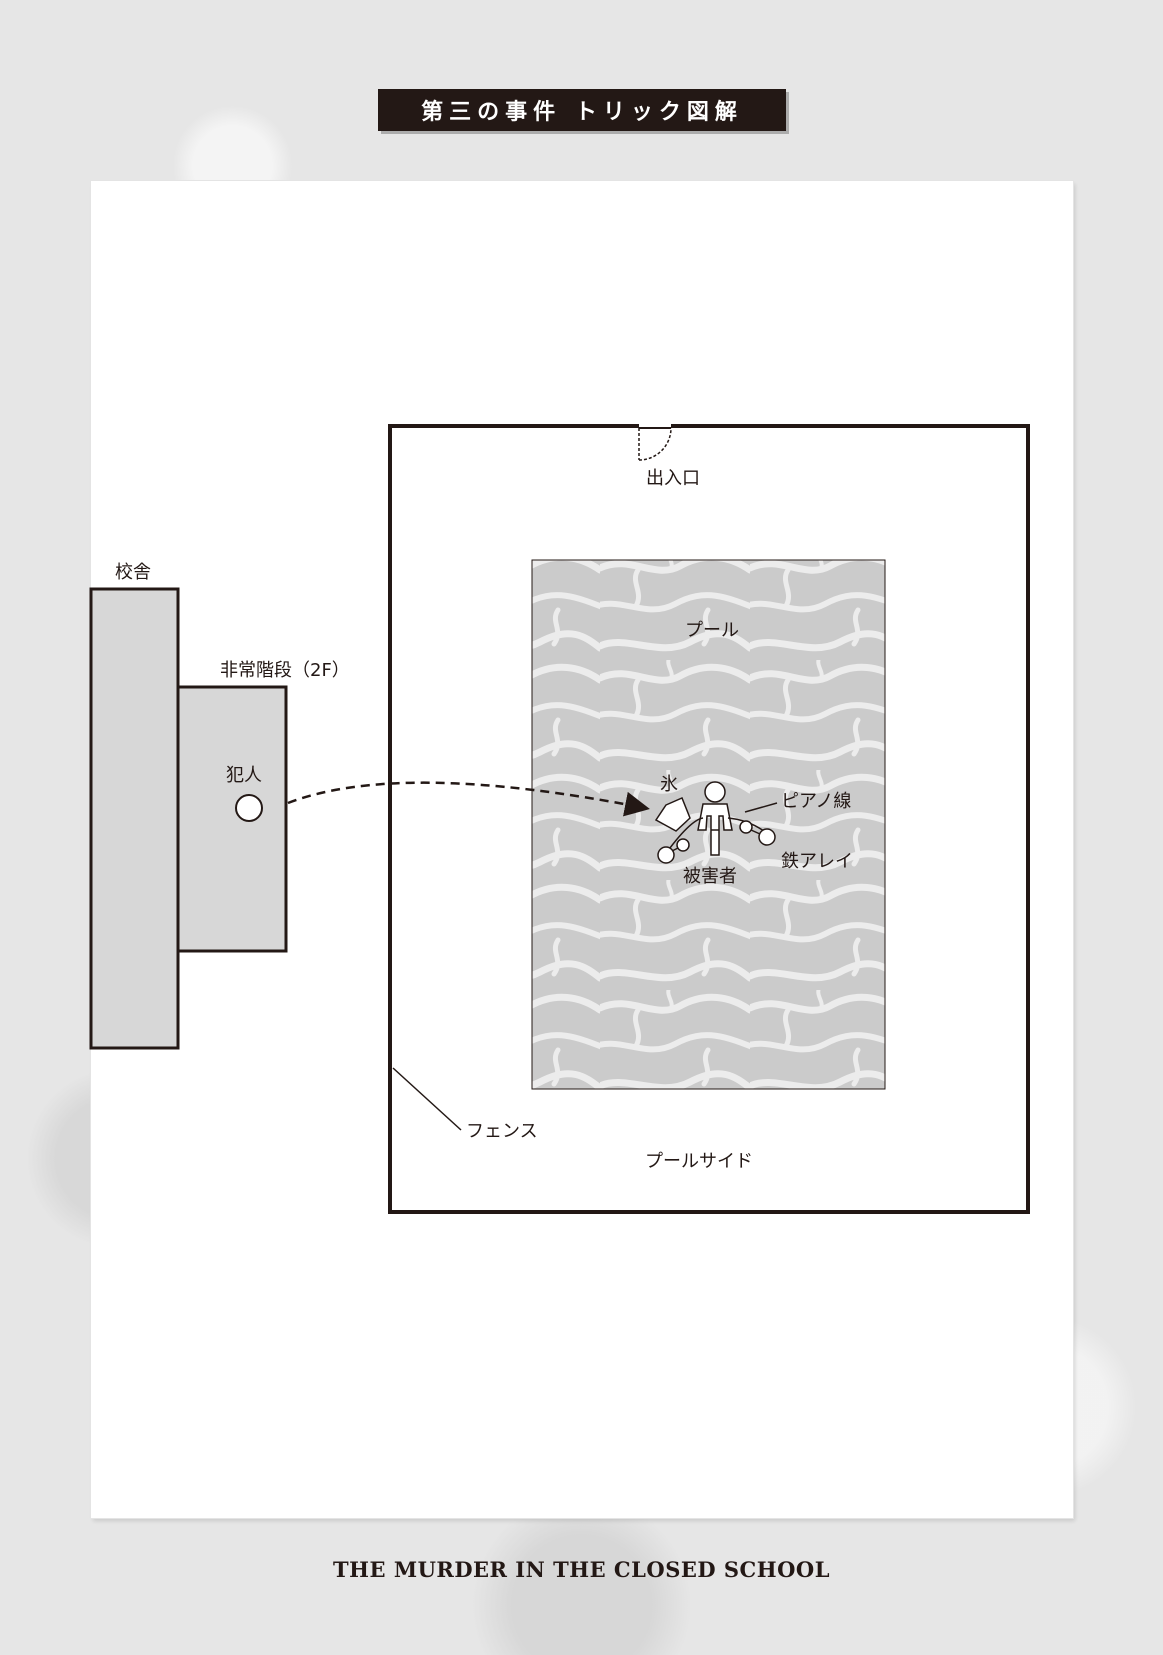 The image size is (1163, 1655). What do you see at coordinates (816, 801) in the screenshot?
I see `piano-wire-label: ピアノ線` at bounding box center [816, 801].